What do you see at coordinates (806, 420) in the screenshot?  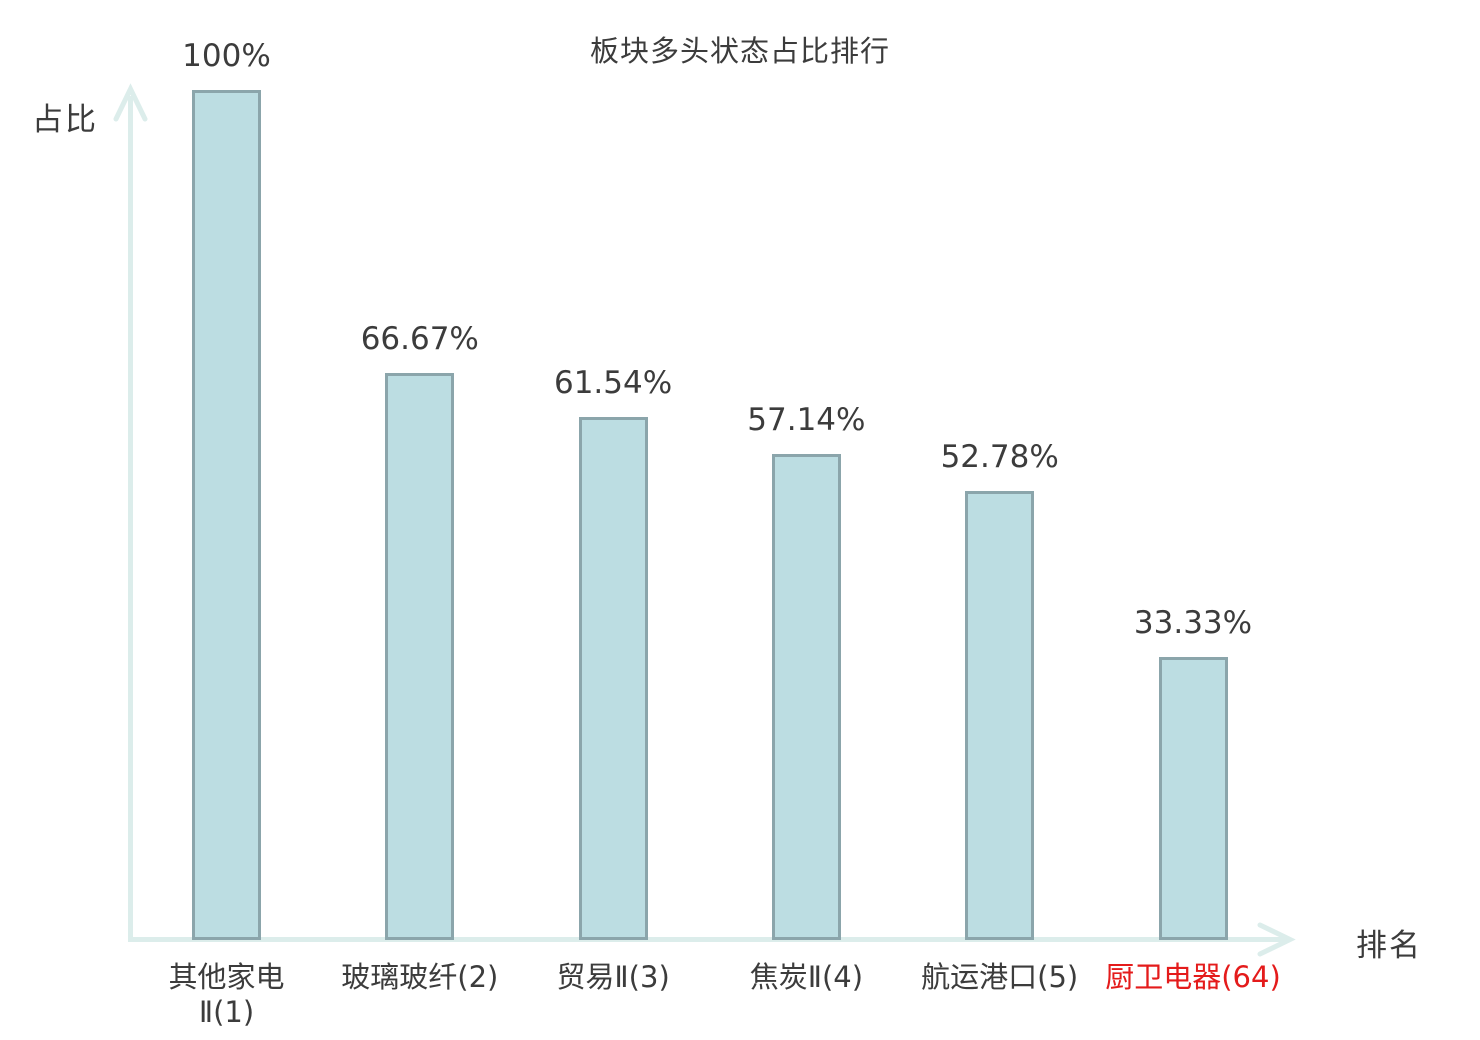 I see `bar-value-label: 57.14%` at bounding box center [806, 420].